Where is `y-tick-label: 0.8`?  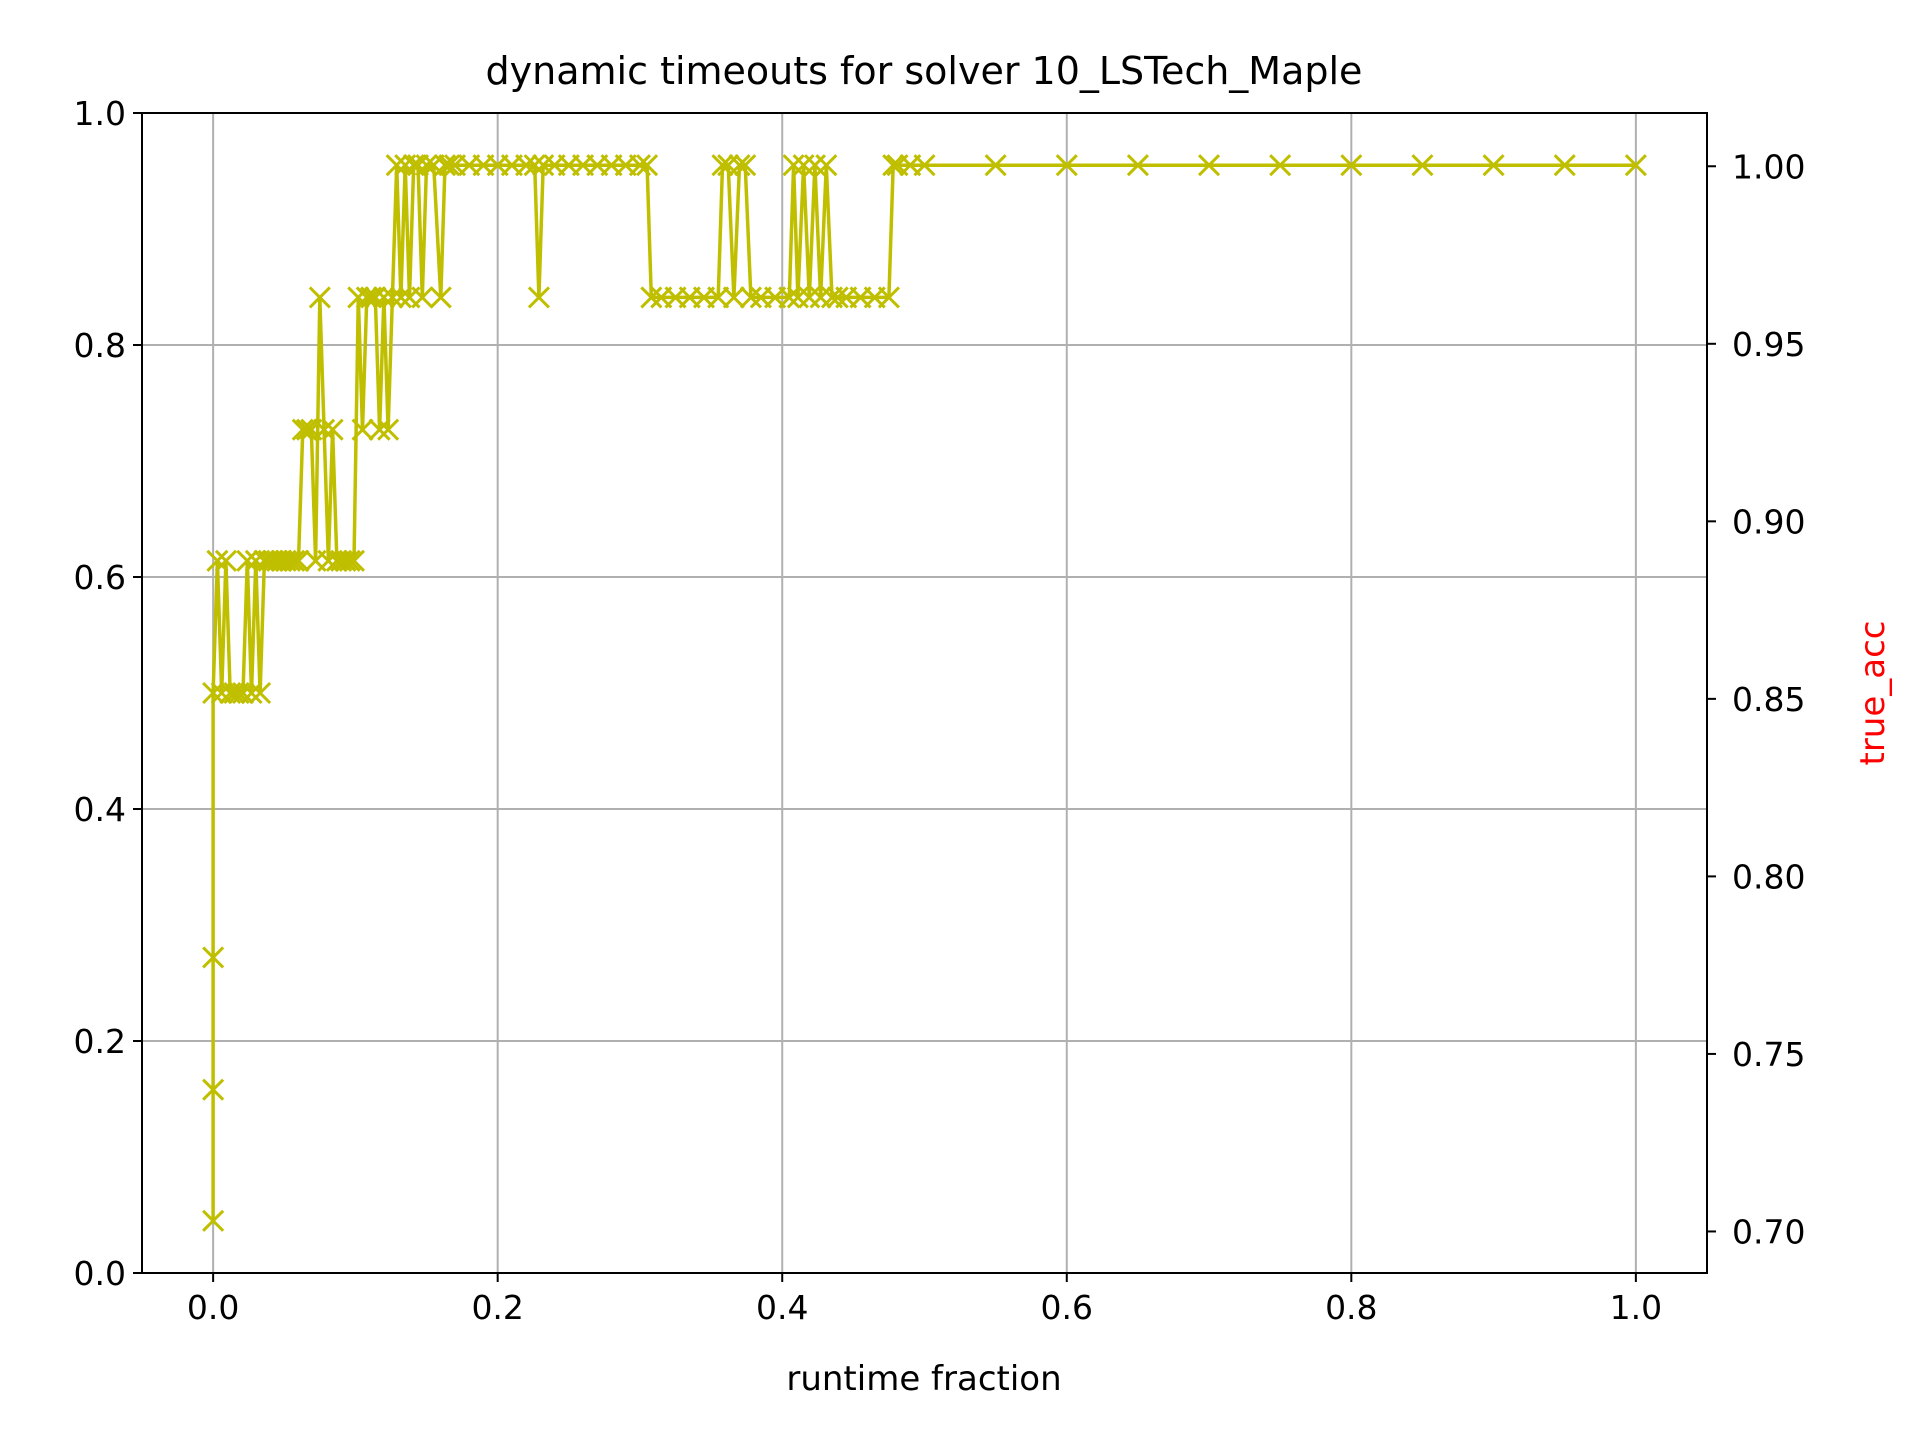 y-tick-label: 0.8 is located at coordinates (100, 345).